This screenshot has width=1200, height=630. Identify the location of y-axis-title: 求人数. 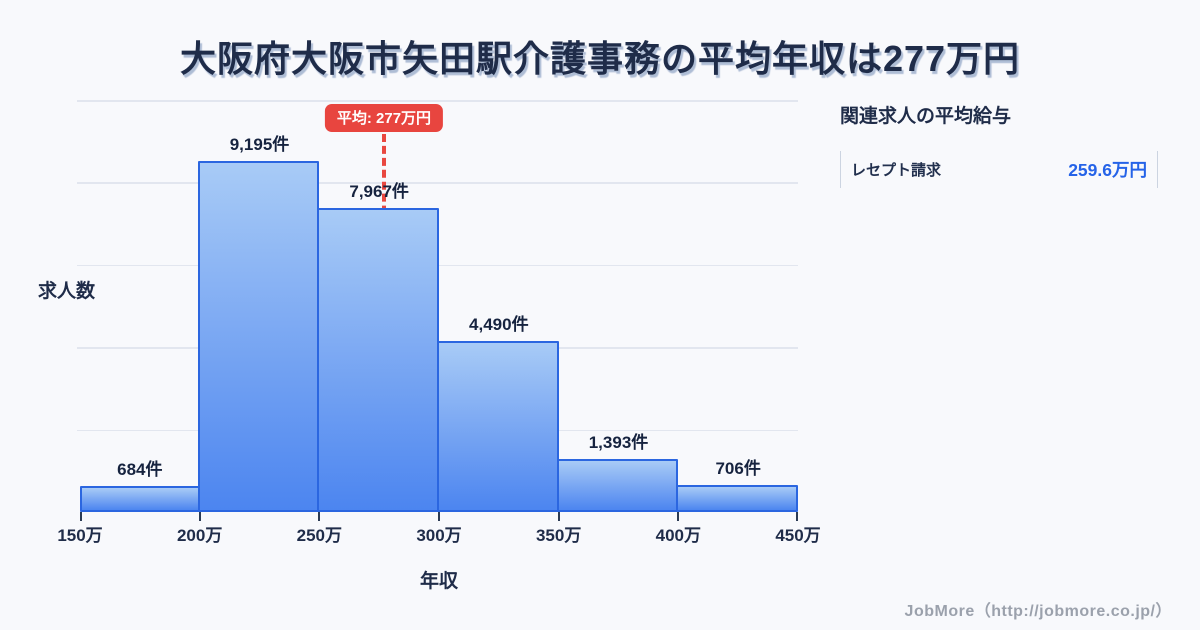
(67, 291).